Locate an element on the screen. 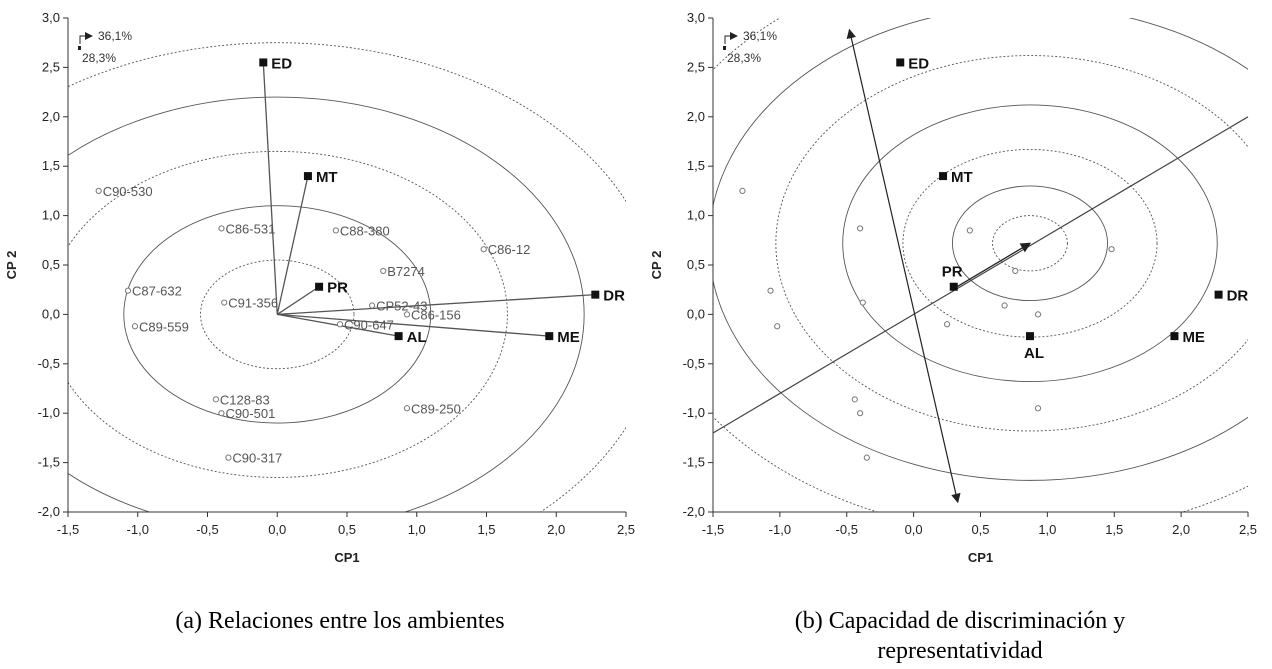 The height and width of the screenshot is (669, 1272). caption-b-line2: representatividad is located at coordinates (960, 651).